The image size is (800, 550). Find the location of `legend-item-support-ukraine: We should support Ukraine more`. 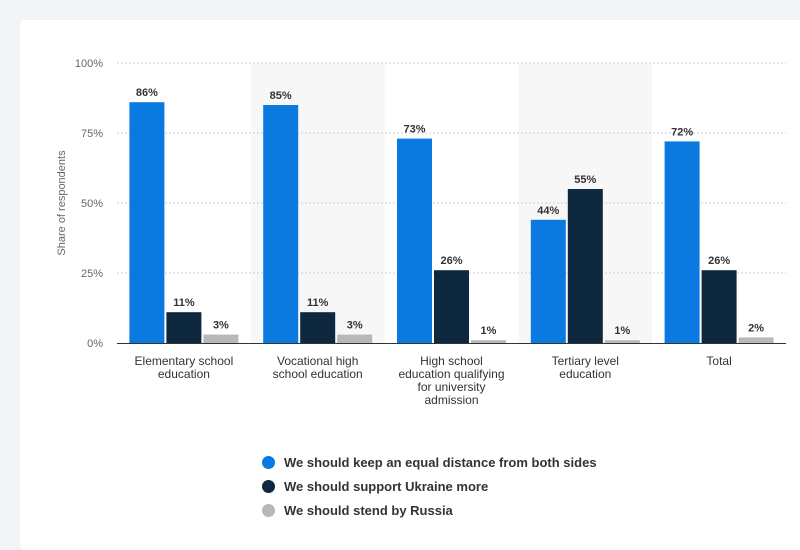

legend-item-support-ukraine: We should support Ukraine more is located at coordinates (429, 486).